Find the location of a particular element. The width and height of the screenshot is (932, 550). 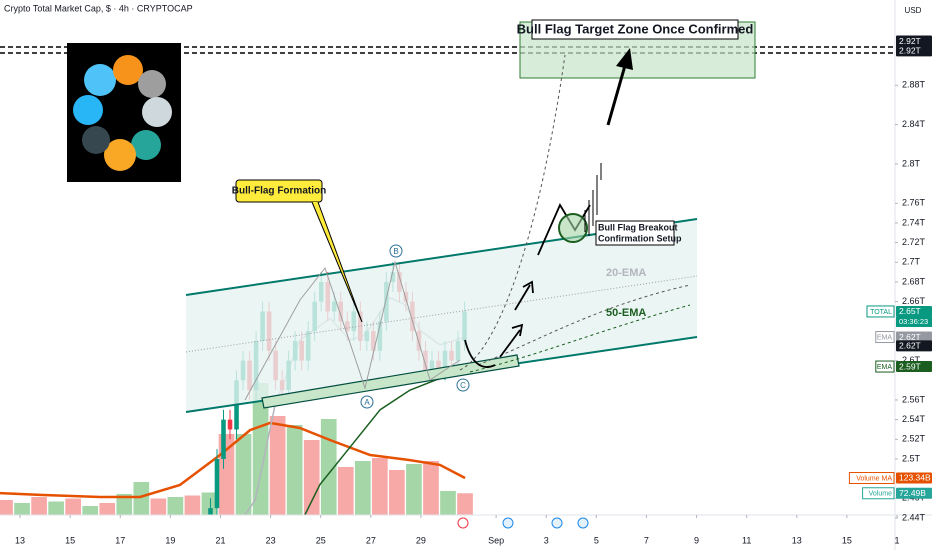

y-tick-label: 2.74T is located at coordinates (914, 222).